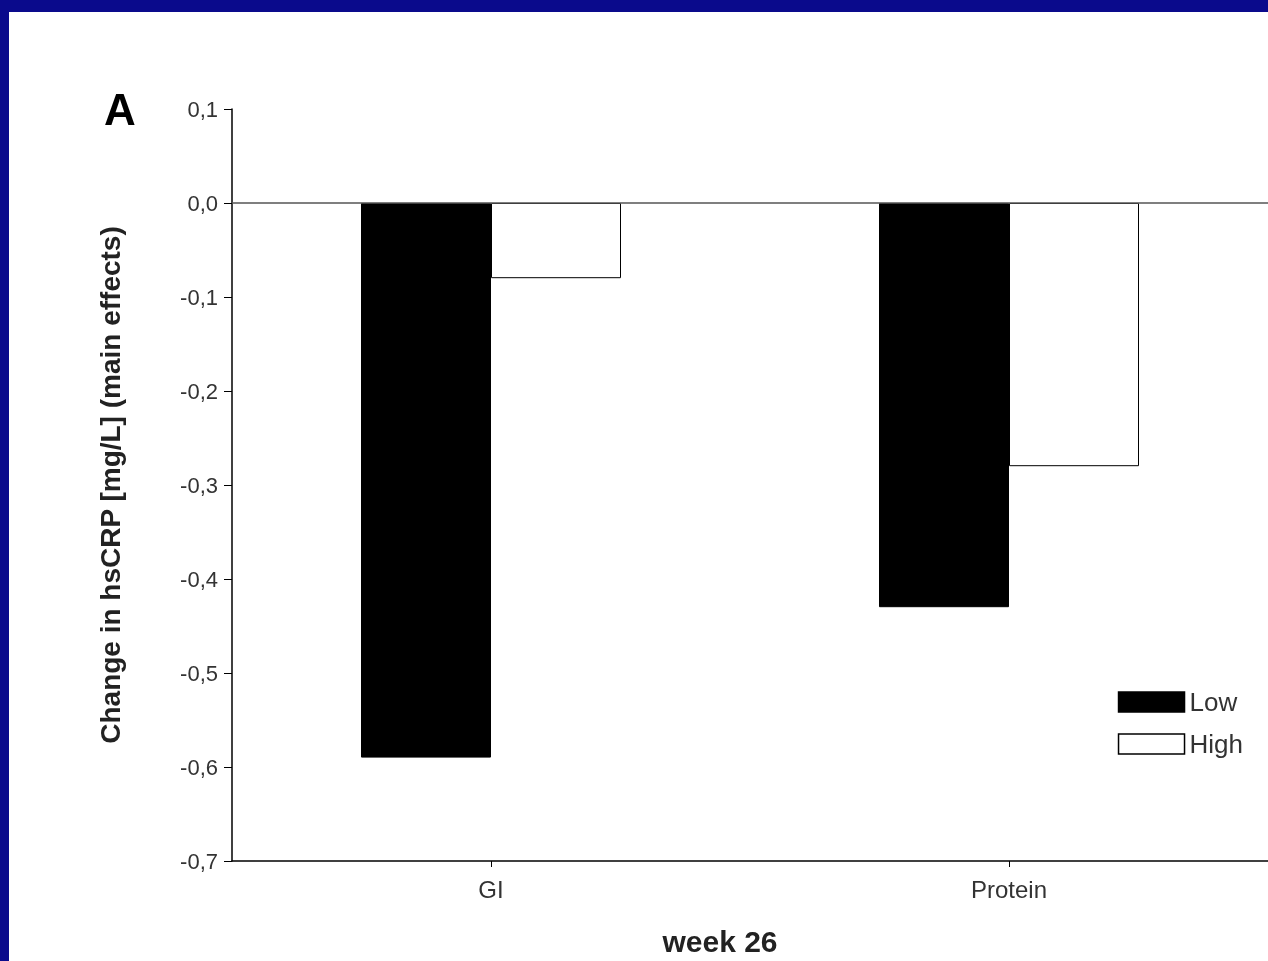 This screenshot has width=1268, height=961. Describe the element at coordinates (1009, 889) in the screenshot. I see `x-tick-label: Protein` at that location.